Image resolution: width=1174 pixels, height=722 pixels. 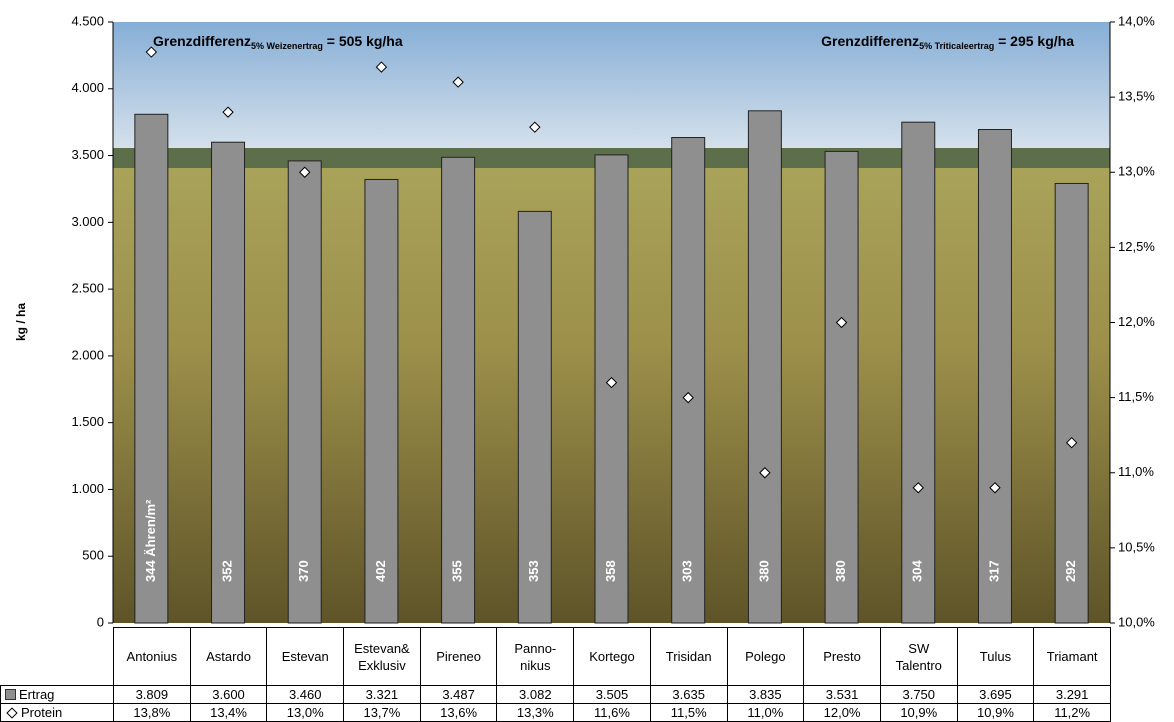 What do you see at coordinates (382, 694) in the screenshot?
I see `value-cell: 3.321` at bounding box center [382, 694].